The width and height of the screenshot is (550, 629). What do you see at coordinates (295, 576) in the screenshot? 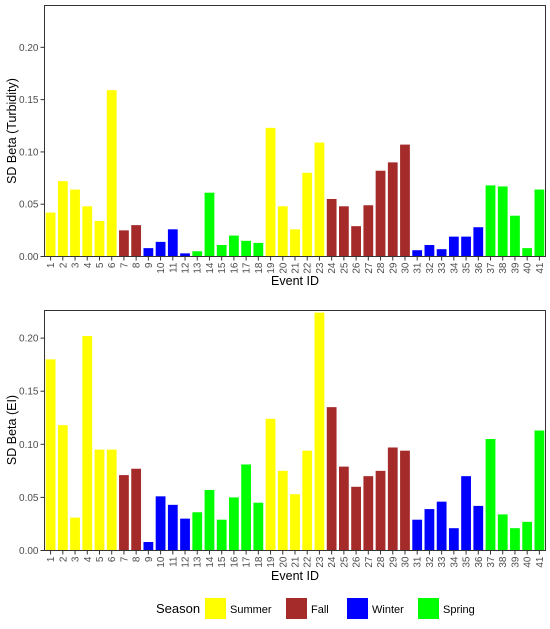
I see `x-axis-title: Event ID` at bounding box center [295, 576].